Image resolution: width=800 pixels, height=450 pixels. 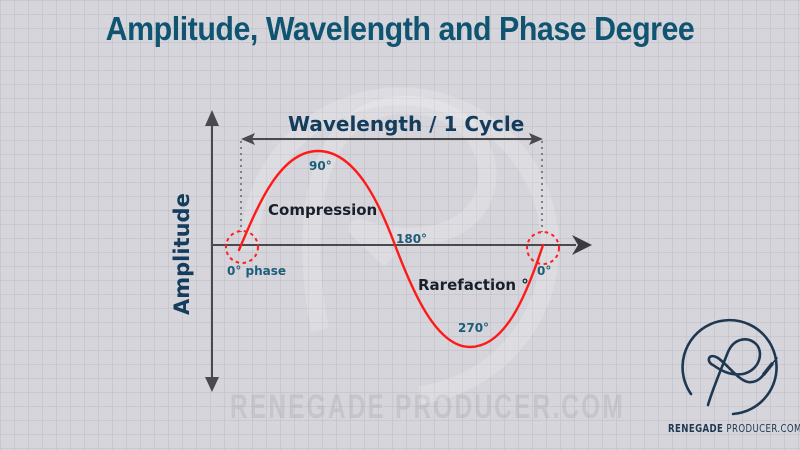 What do you see at coordinates (320, 166) in the screenshot?
I see `phase-90-label: 90°` at bounding box center [320, 166].